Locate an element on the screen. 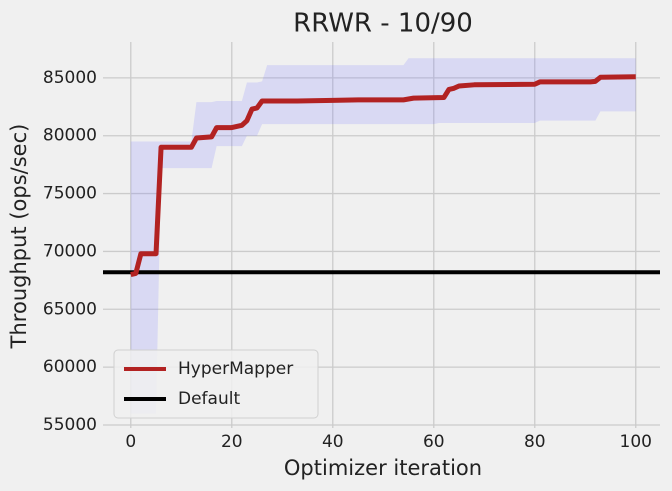  chart-title: RRWR - 10/90 is located at coordinates (383, 24).